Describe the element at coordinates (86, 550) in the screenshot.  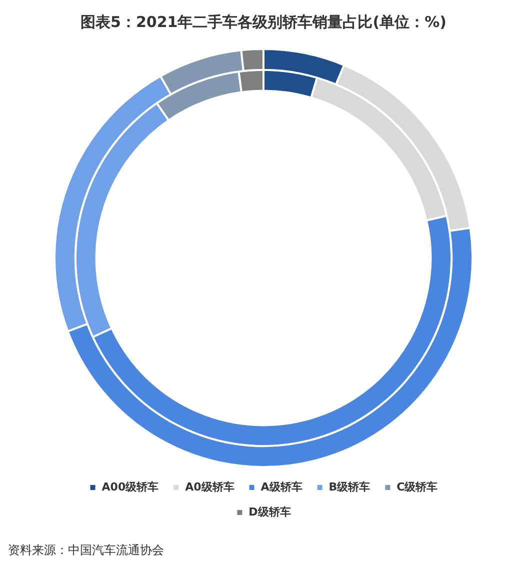
I see `text: 资料来源：中国汽车流通协会` at that location.